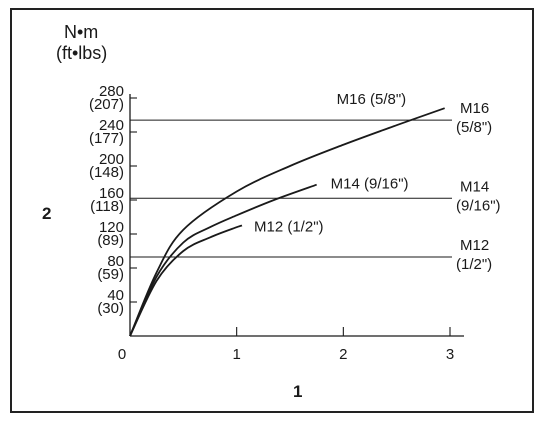 Image resolution: width=550 pixels, height=426 pixels. Describe the element at coordinates (289, 227) in the screenshot. I see `series-label: M12 (1/2")` at that location.